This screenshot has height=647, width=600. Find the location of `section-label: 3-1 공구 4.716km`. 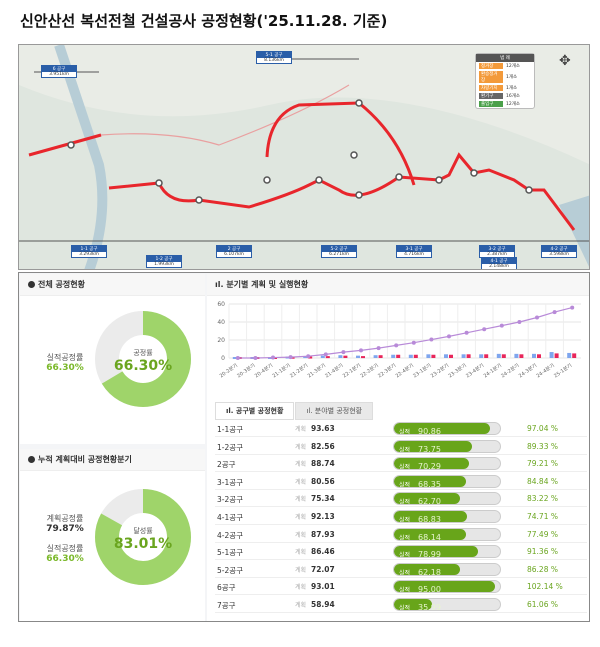

section-label: 3-1 공구 4.716km is located at coordinates (414, 251).